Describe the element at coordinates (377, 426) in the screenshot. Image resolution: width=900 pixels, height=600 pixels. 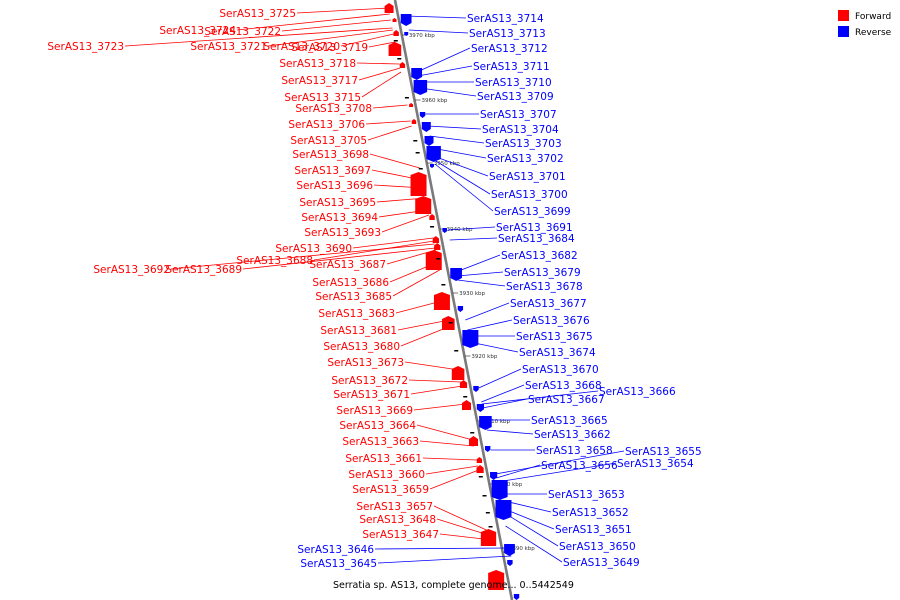
I see `forward-gene-label: SerAS13_3664` at that location.